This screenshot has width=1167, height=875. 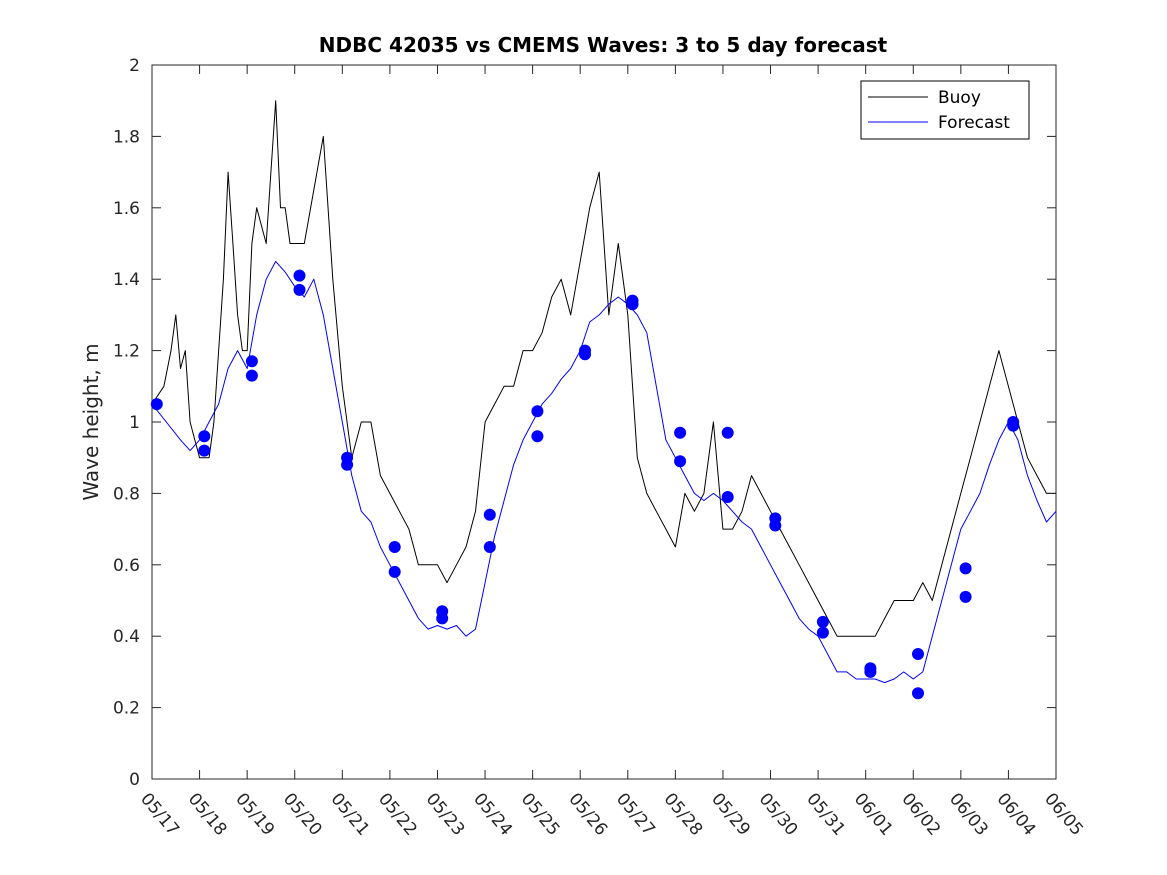 I want to click on x-tick-label: 05/27, so click(x=635, y=814).